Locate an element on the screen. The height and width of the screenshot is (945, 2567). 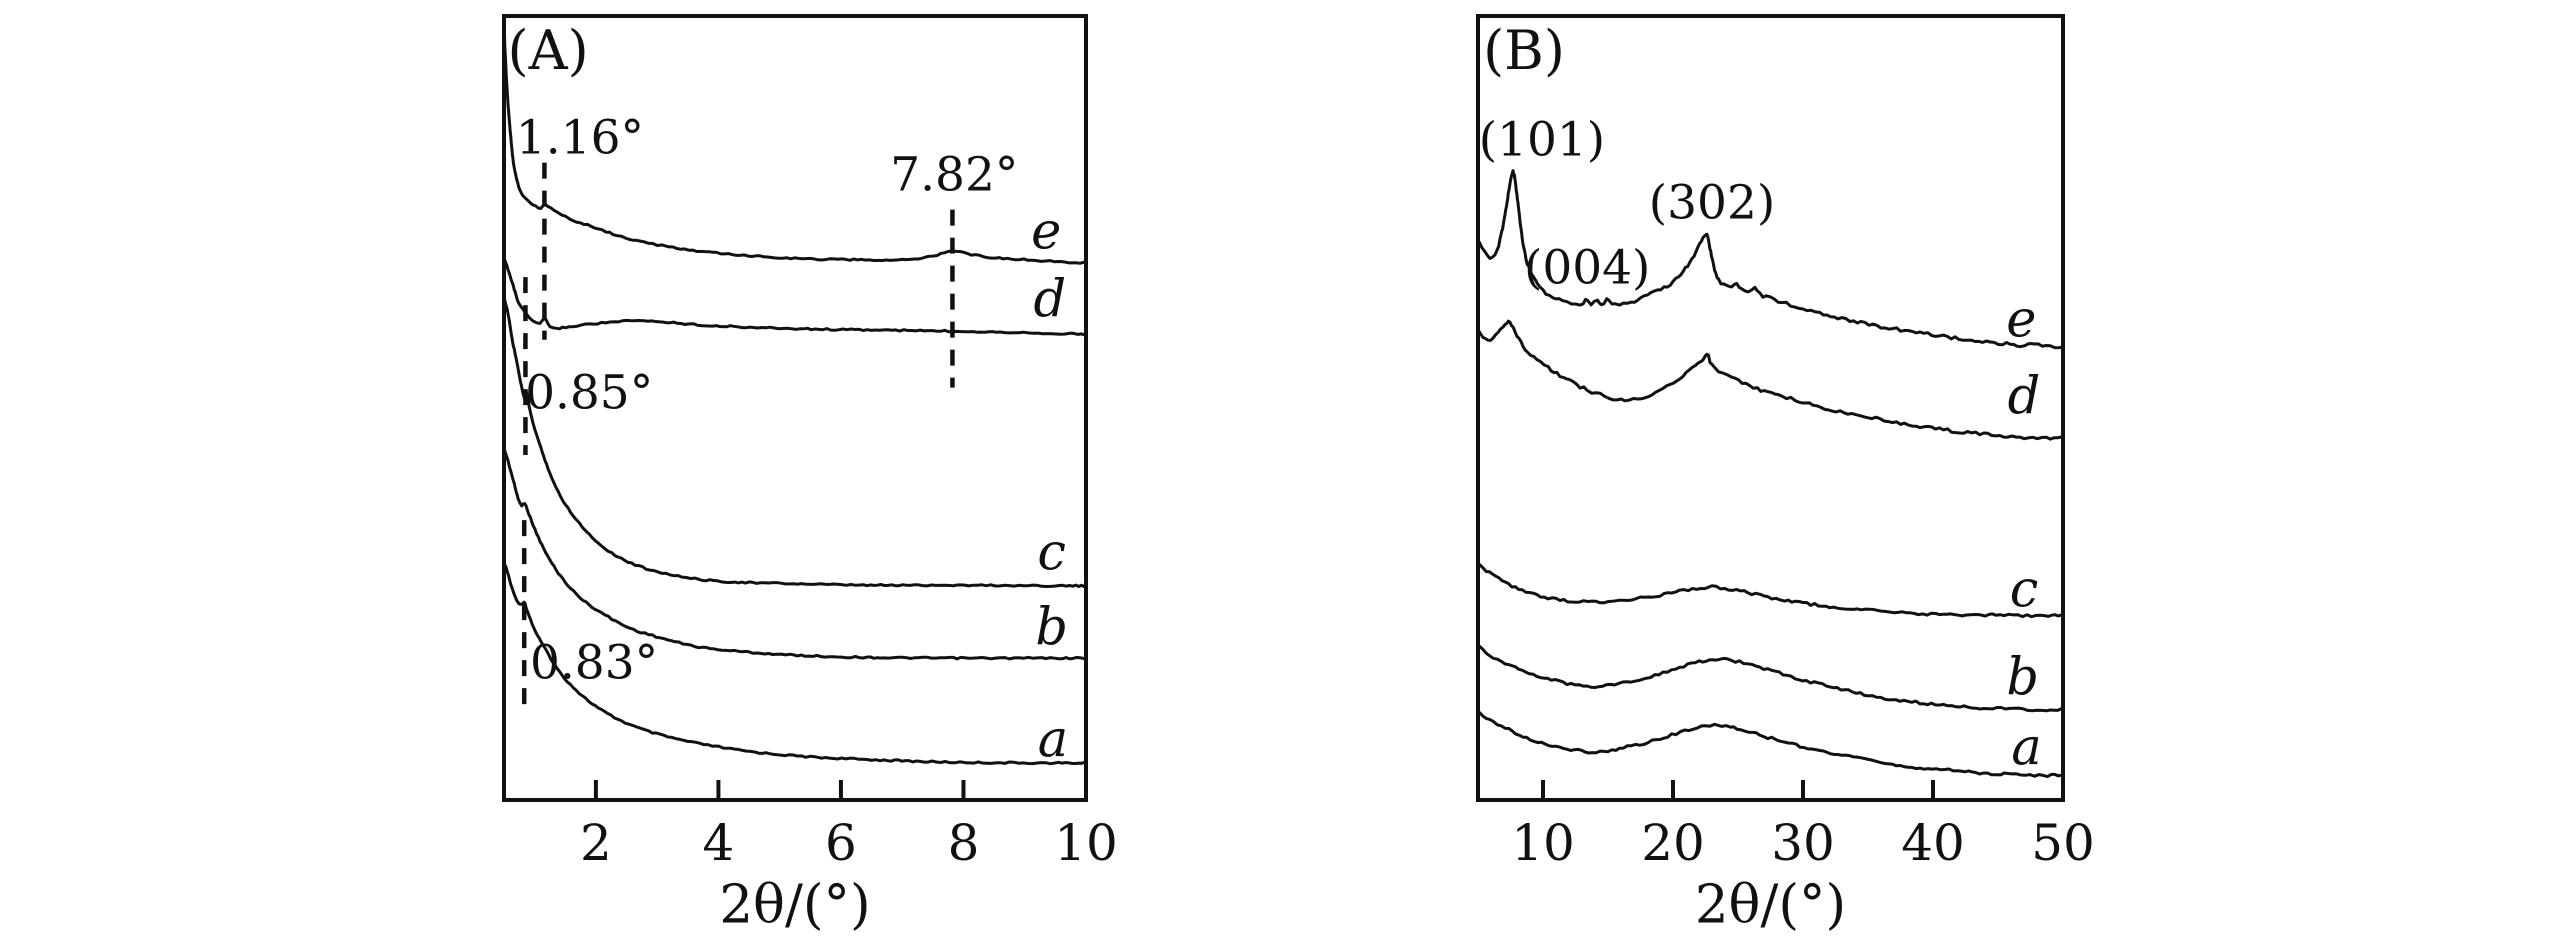
miller-index-004: (004) is located at coordinates (1587, 268).